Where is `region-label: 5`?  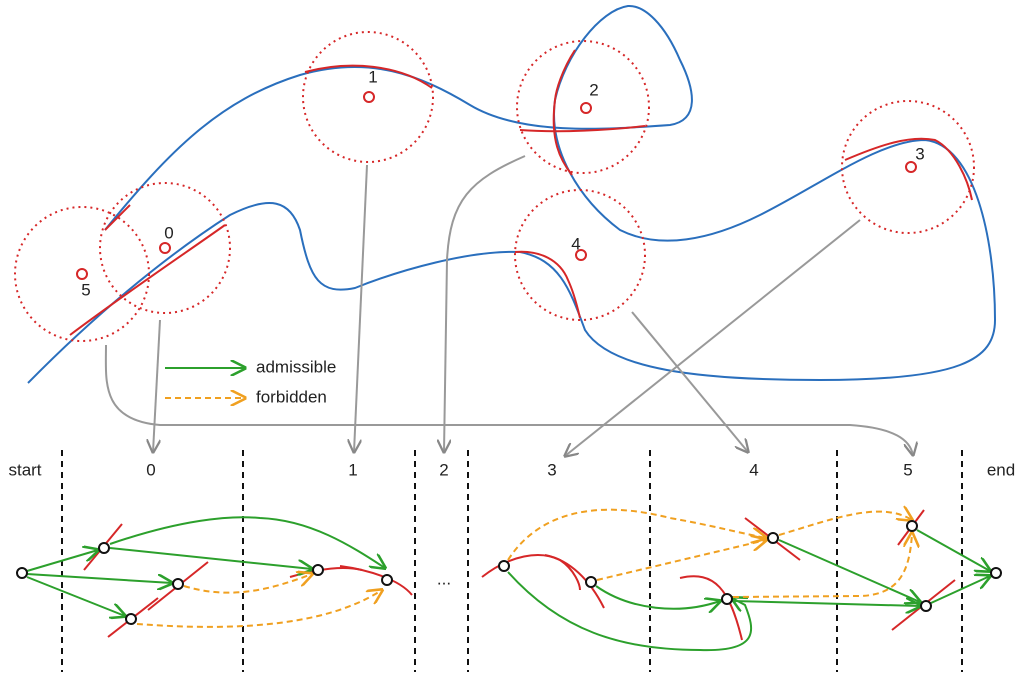
region-label: 5 is located at coordinates (85, 289).